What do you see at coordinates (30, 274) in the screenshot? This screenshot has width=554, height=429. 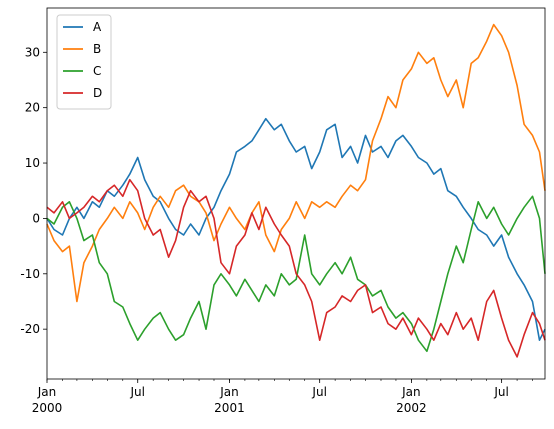 I see `y-tick-label: -10` at bounding box center [30, 274].